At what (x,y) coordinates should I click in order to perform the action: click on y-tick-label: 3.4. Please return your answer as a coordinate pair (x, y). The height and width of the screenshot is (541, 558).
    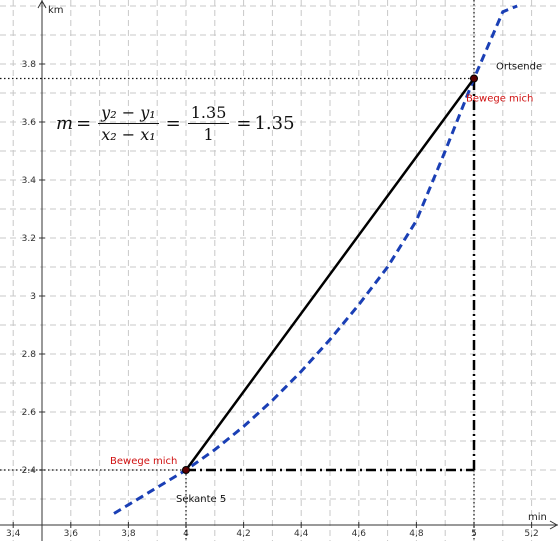
    Looking at the image, I should click on (29, 181).